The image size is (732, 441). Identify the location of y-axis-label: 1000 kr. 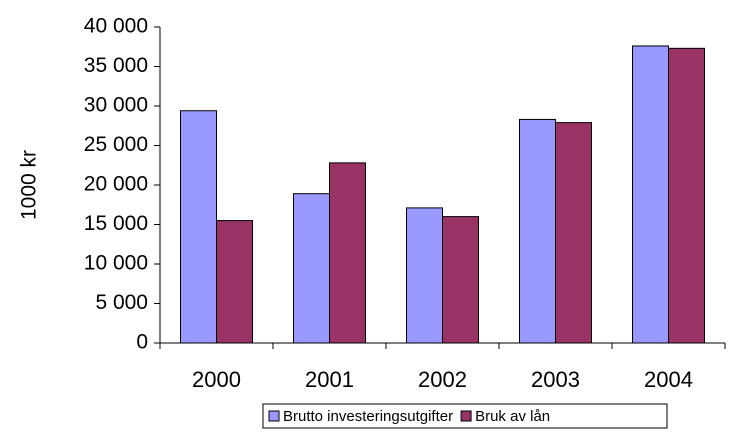
(29, 185).